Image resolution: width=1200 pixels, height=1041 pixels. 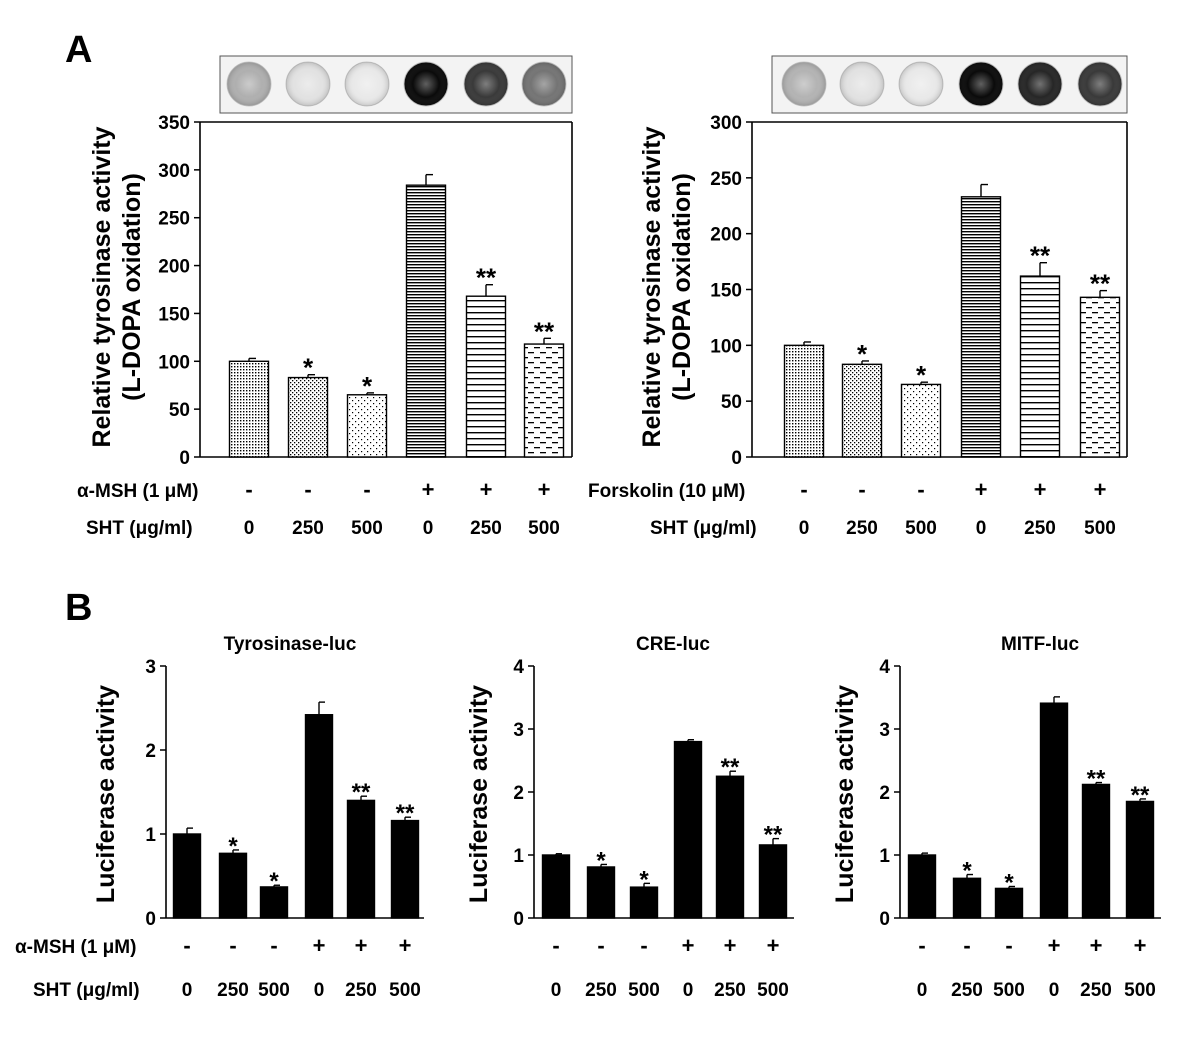 I want to click on well-strip-forskolin, so click(x=949, y=84).